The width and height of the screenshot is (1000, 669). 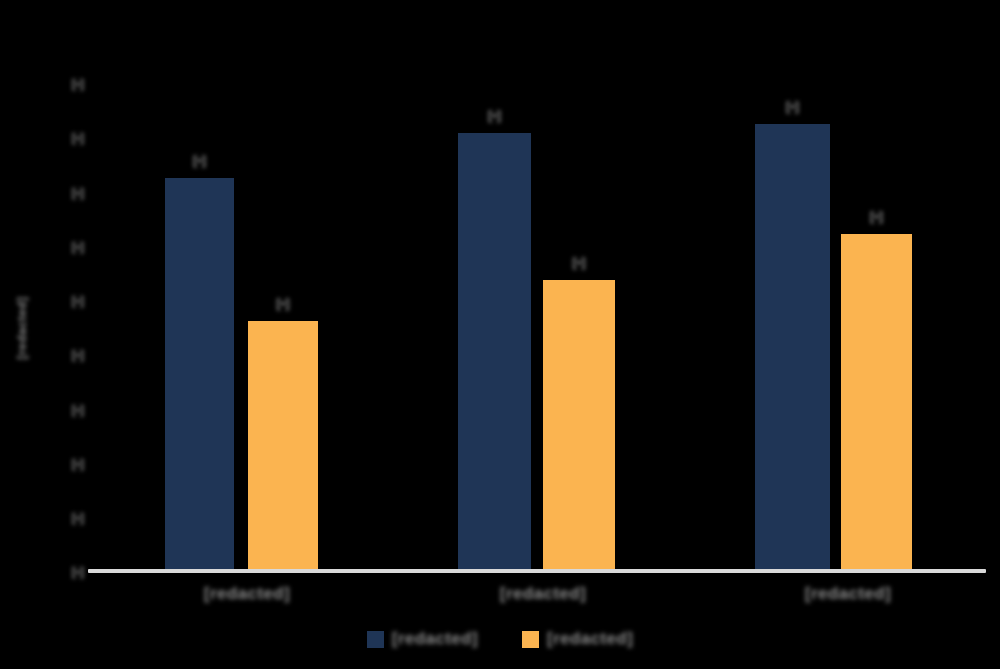 I want to click on bar-series-a-cat-1: [•], so click(x=494, y=340).